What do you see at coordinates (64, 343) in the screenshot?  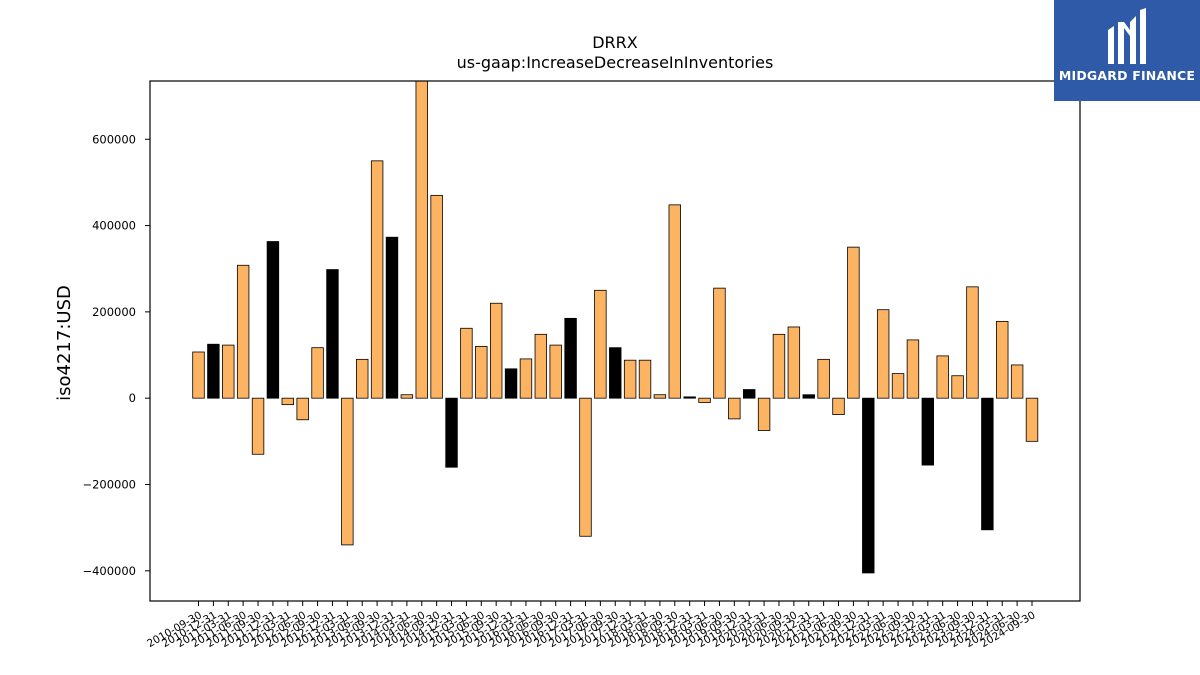 I see `y-axis-label: iso4217:USD` at bounding box center [64, 343].